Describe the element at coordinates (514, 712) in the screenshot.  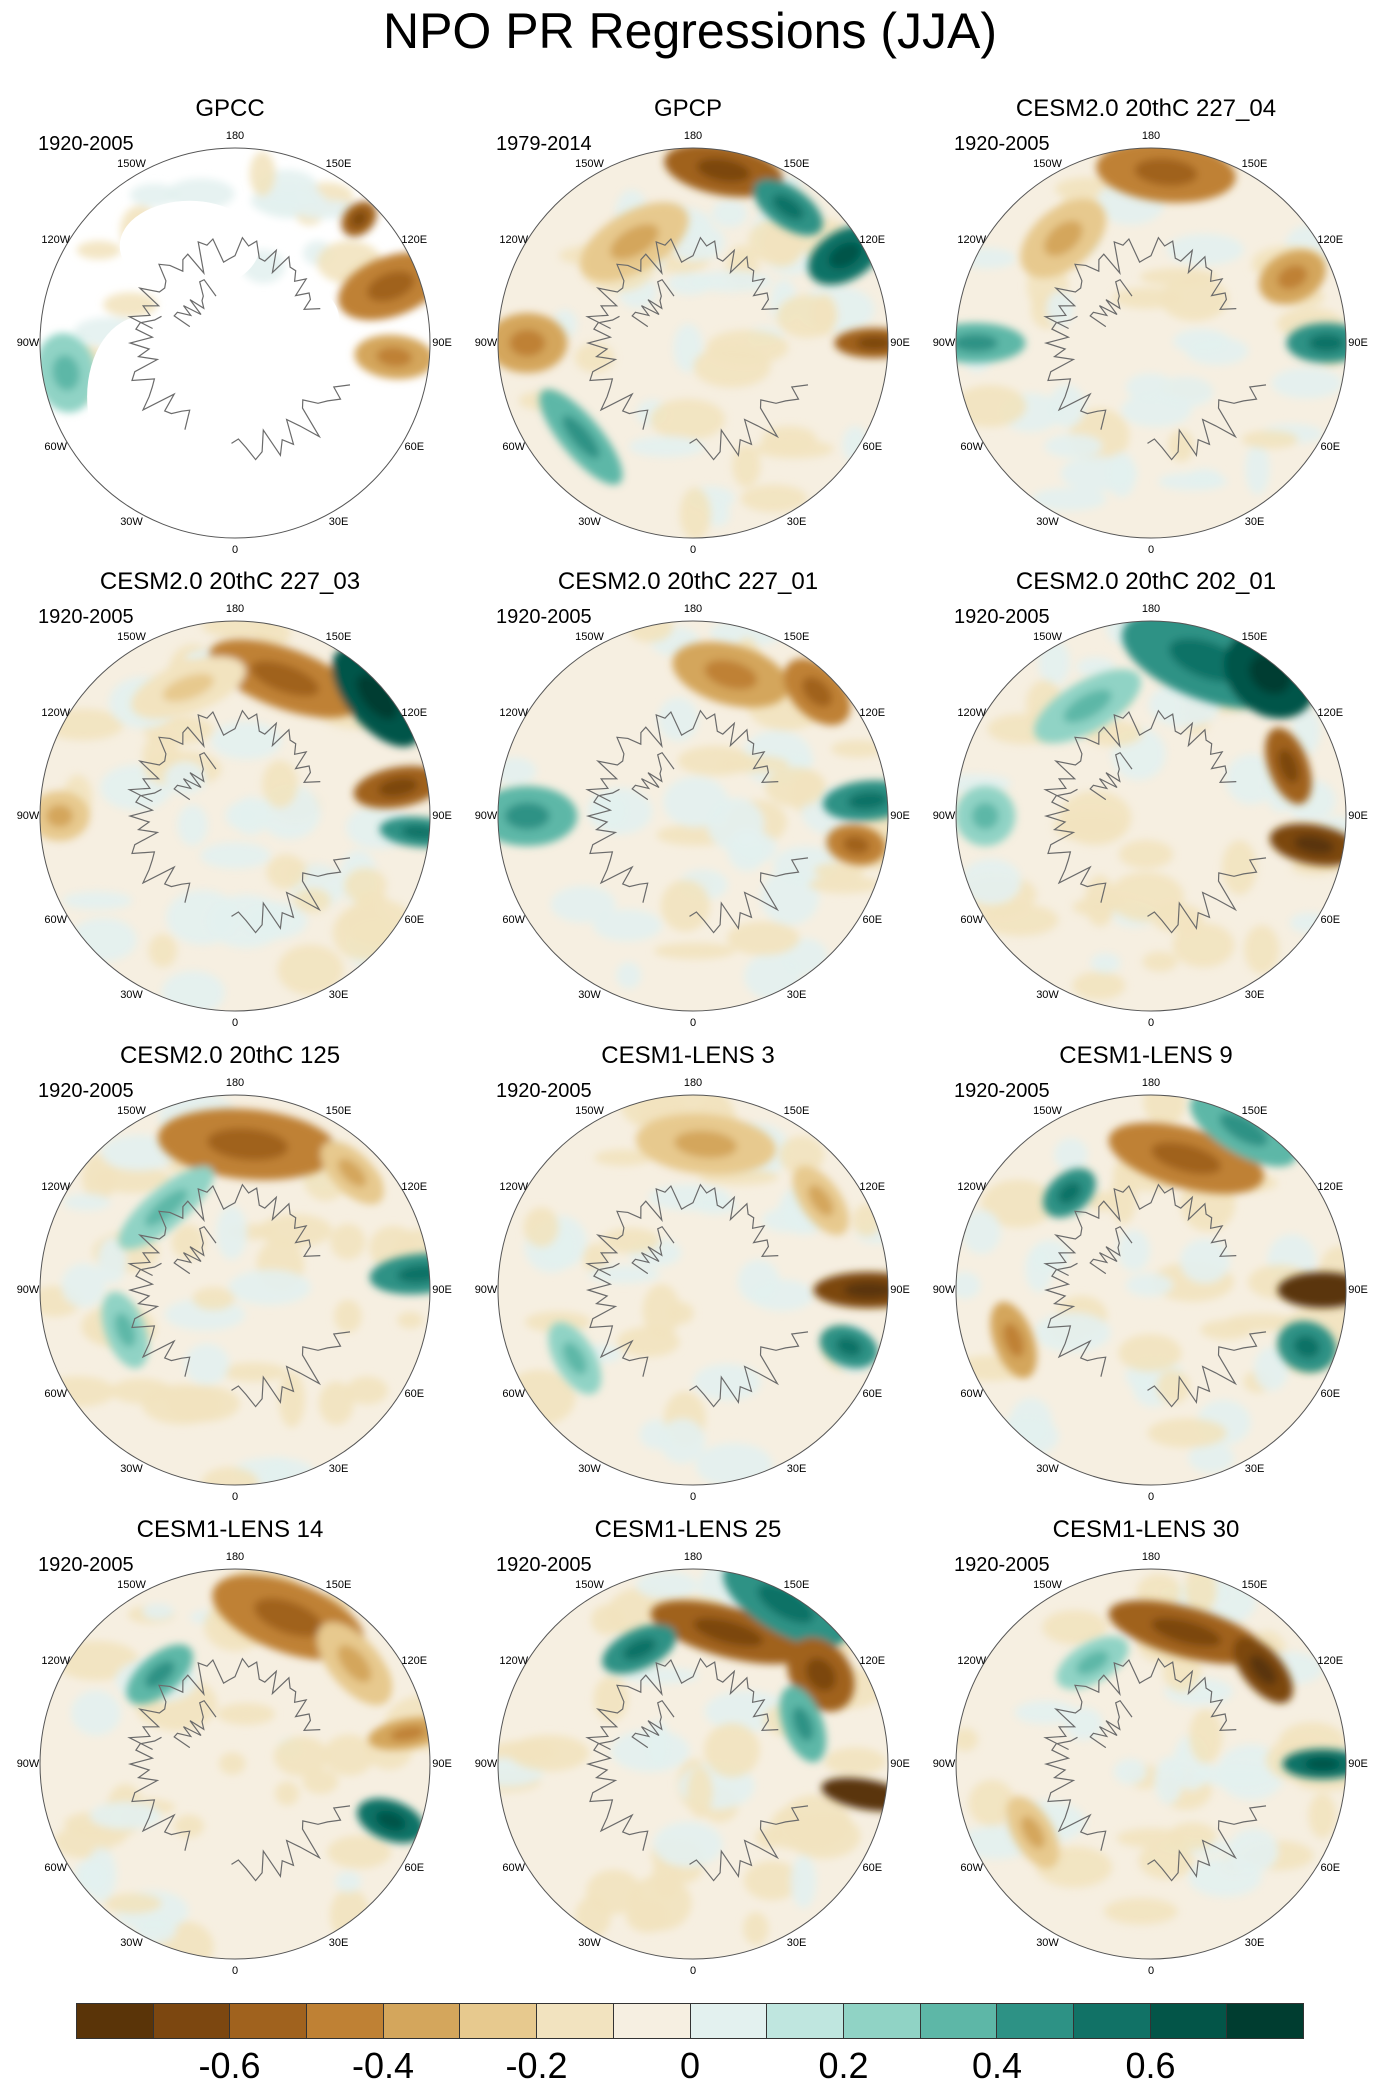
I see `longitude-label: 120W` at that location.